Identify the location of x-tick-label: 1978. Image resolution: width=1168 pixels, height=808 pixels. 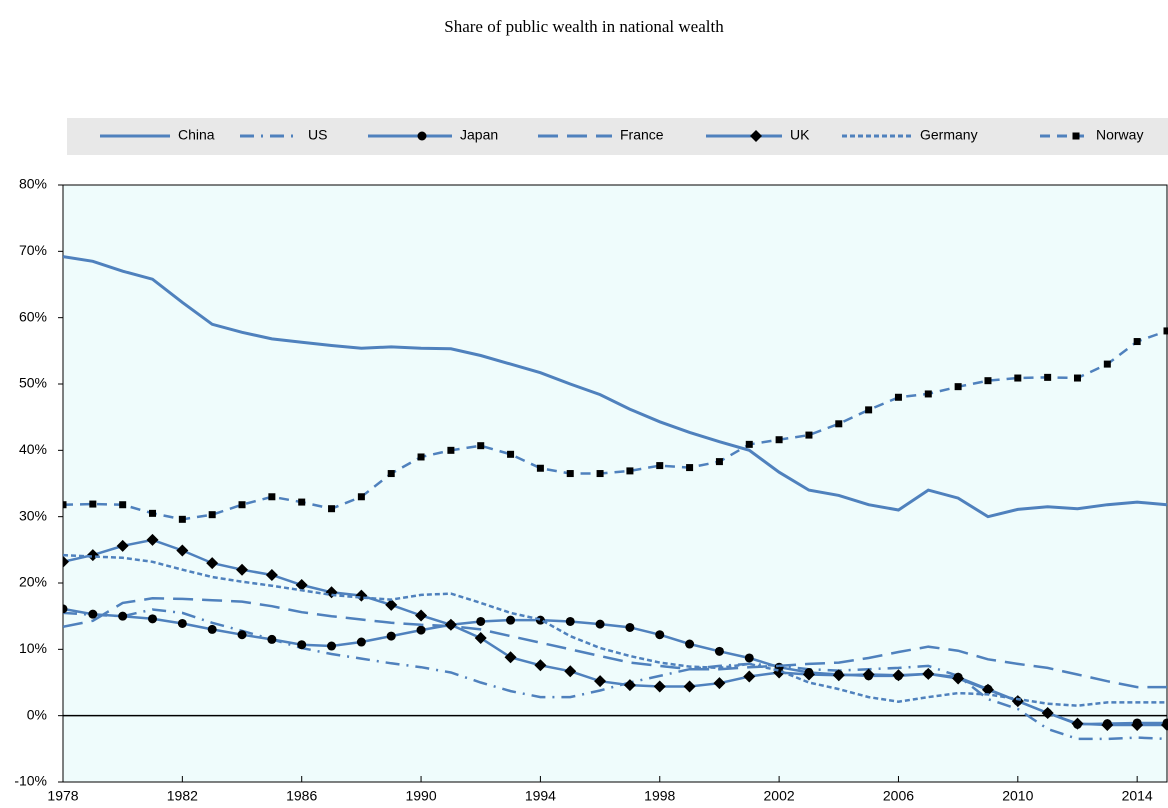
(62, 796).